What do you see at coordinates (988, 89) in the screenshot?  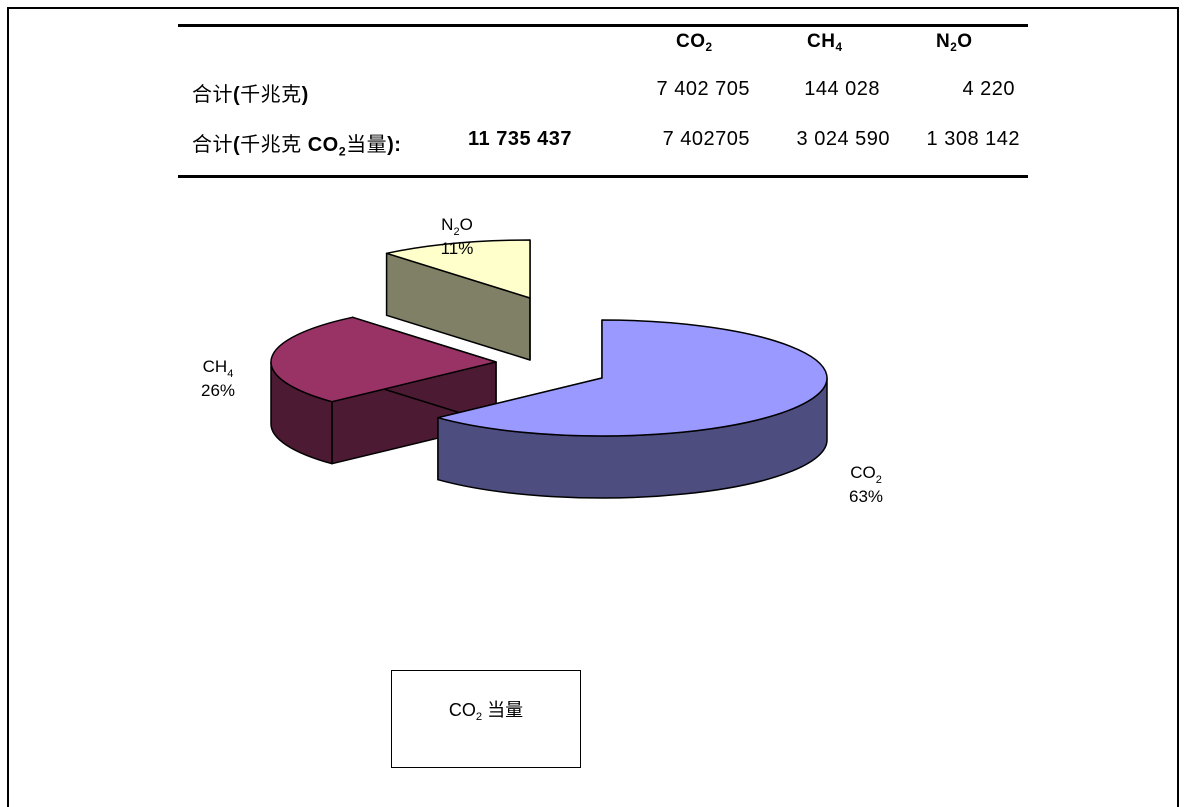 I see `row1-n2o-value: 4 220` at bounding box center [988, 89].